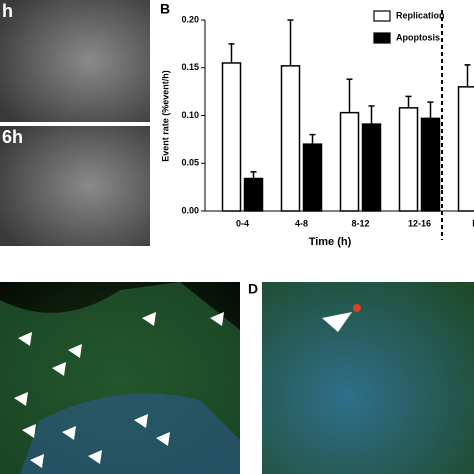  What do you see at coordinates (165, 116) in the screenshot?
I see `y-axis-label: Event rate (%event/h)` at bounding box center [165, 116].